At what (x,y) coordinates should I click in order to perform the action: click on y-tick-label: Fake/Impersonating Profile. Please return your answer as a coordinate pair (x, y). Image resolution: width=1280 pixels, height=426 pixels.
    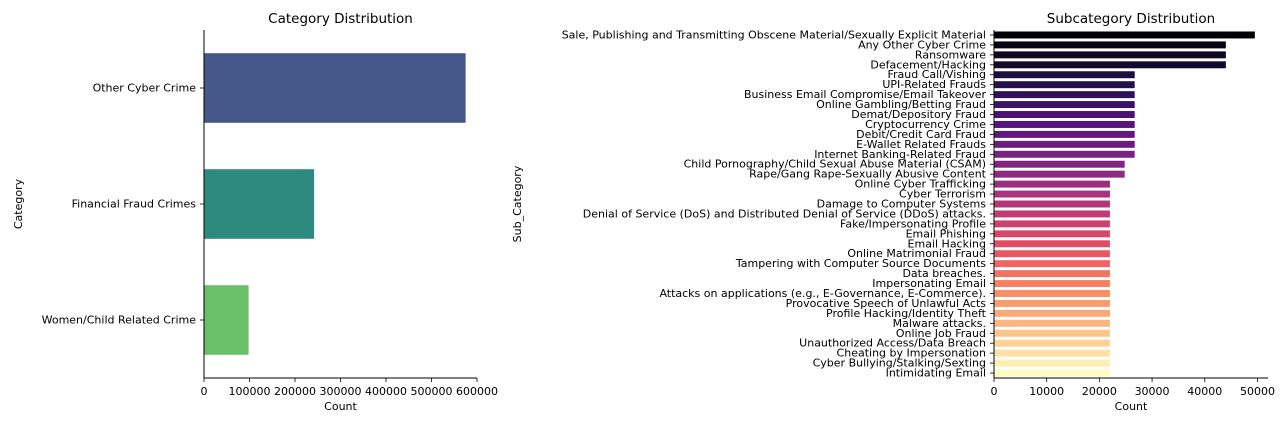
    Looking at the image, I should click on (913, 223).